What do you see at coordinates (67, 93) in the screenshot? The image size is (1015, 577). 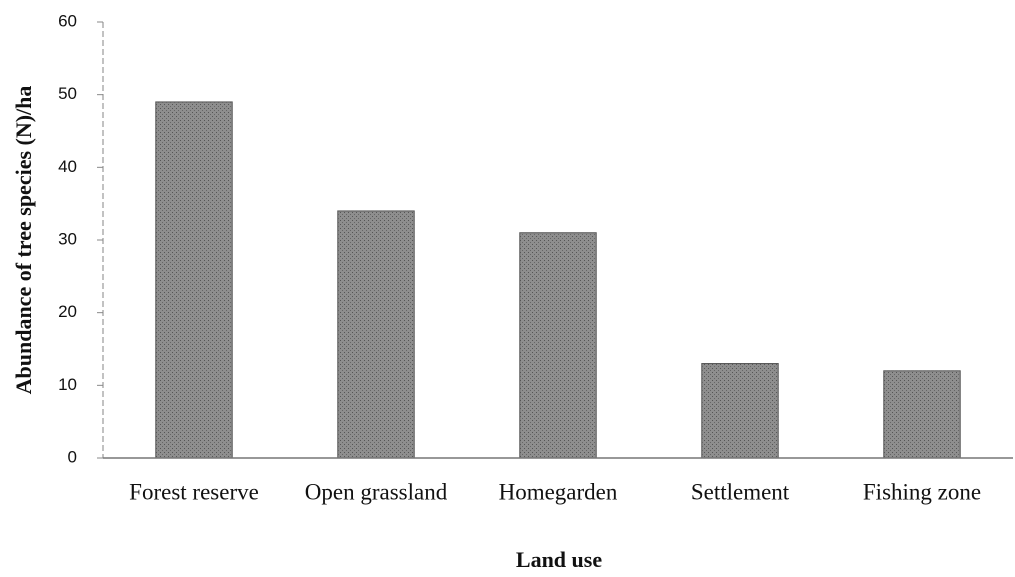 I see `y-tick-label: 50` at bounding box center [67, 93].